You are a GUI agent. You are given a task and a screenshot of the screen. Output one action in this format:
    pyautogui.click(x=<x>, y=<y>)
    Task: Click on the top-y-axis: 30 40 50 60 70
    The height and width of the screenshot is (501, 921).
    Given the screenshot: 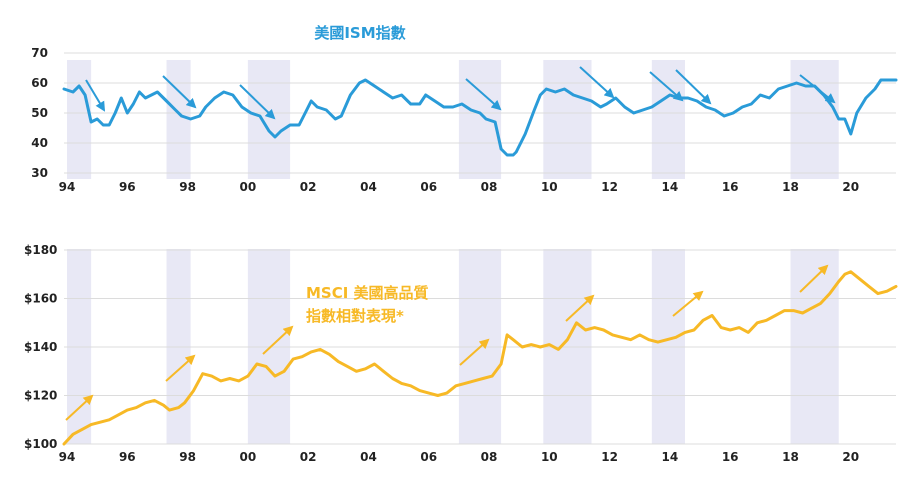 What is the action you would take?
    pyautogui.click(x=39, y=113)
    